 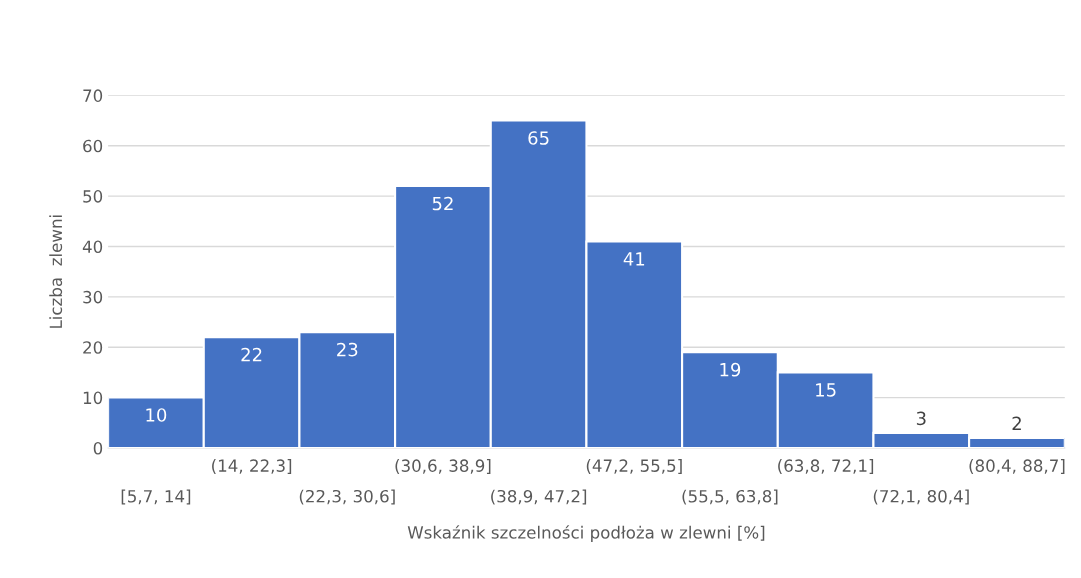 I want to click on data-label: 15, so click(x=826, y=390).